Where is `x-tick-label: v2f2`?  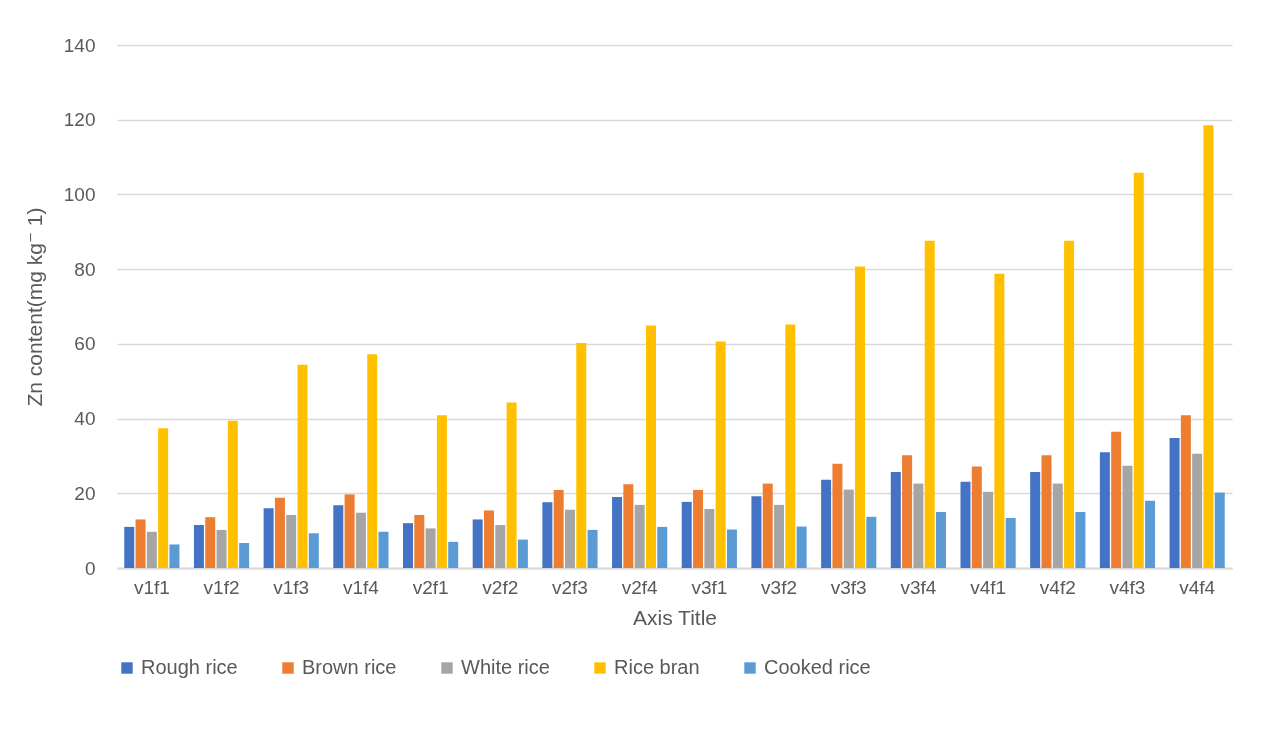
x-tick-label: v2f2 is located at coordinates (500, 587).